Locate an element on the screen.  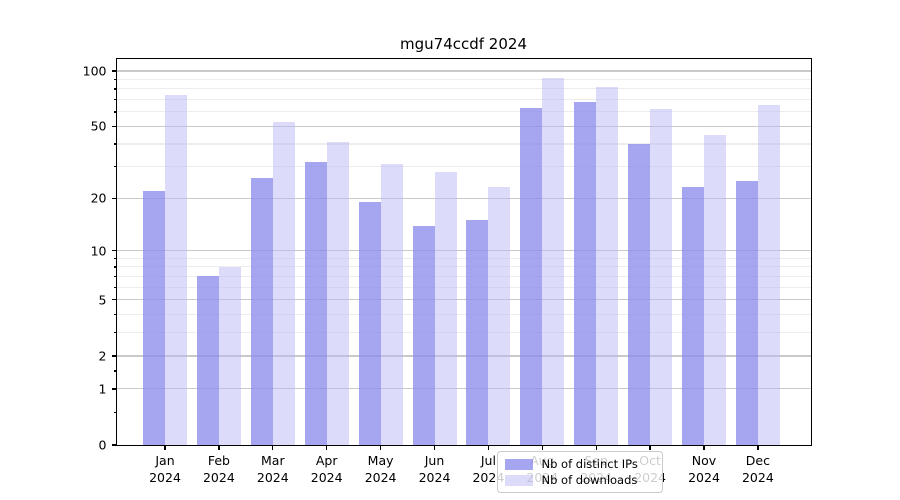
x-tick-sep is located at coordinates (596, 447).